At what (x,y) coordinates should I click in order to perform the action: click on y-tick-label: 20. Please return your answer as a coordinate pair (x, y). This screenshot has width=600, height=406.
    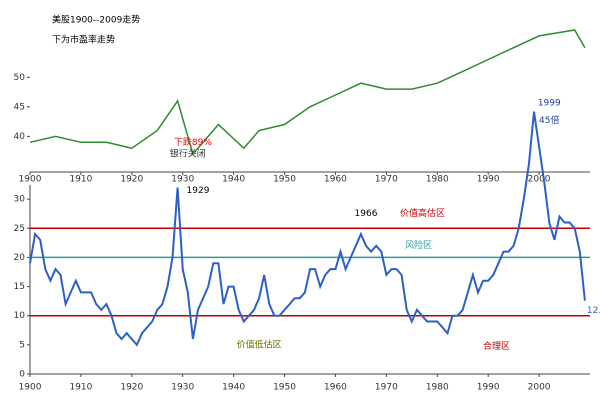
    Looking at the image, I should click on (20, 258).